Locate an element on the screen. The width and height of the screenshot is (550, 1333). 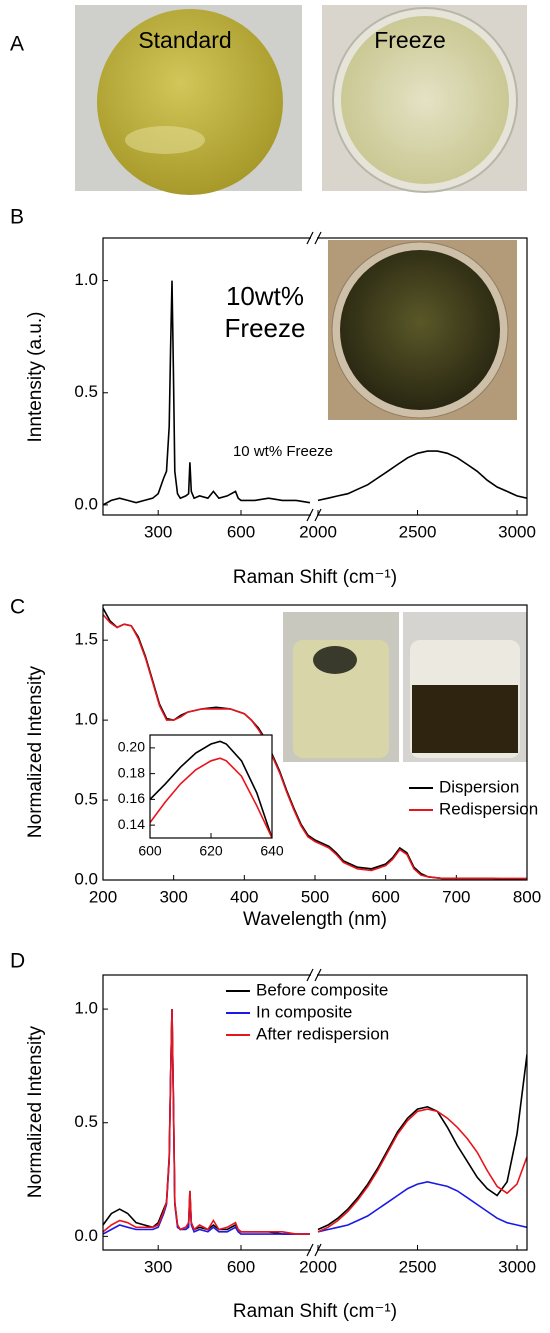
panel-label: D is located at coordinates (17, 961).